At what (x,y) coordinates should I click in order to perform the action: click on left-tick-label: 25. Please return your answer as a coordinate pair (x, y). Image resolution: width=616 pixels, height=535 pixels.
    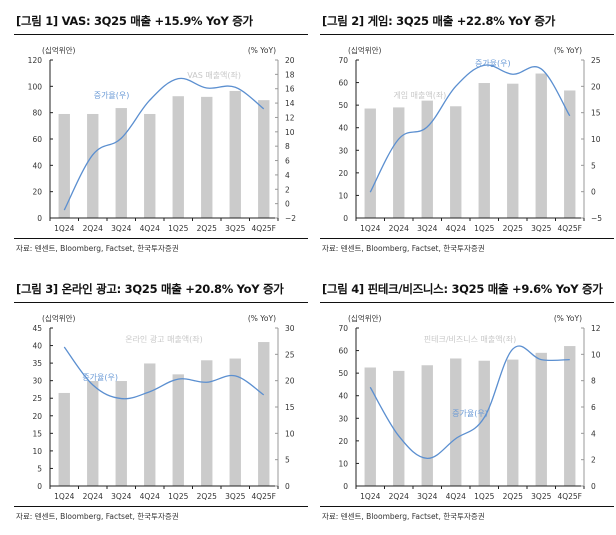
    Looking at the image, I should click on (37, 398).